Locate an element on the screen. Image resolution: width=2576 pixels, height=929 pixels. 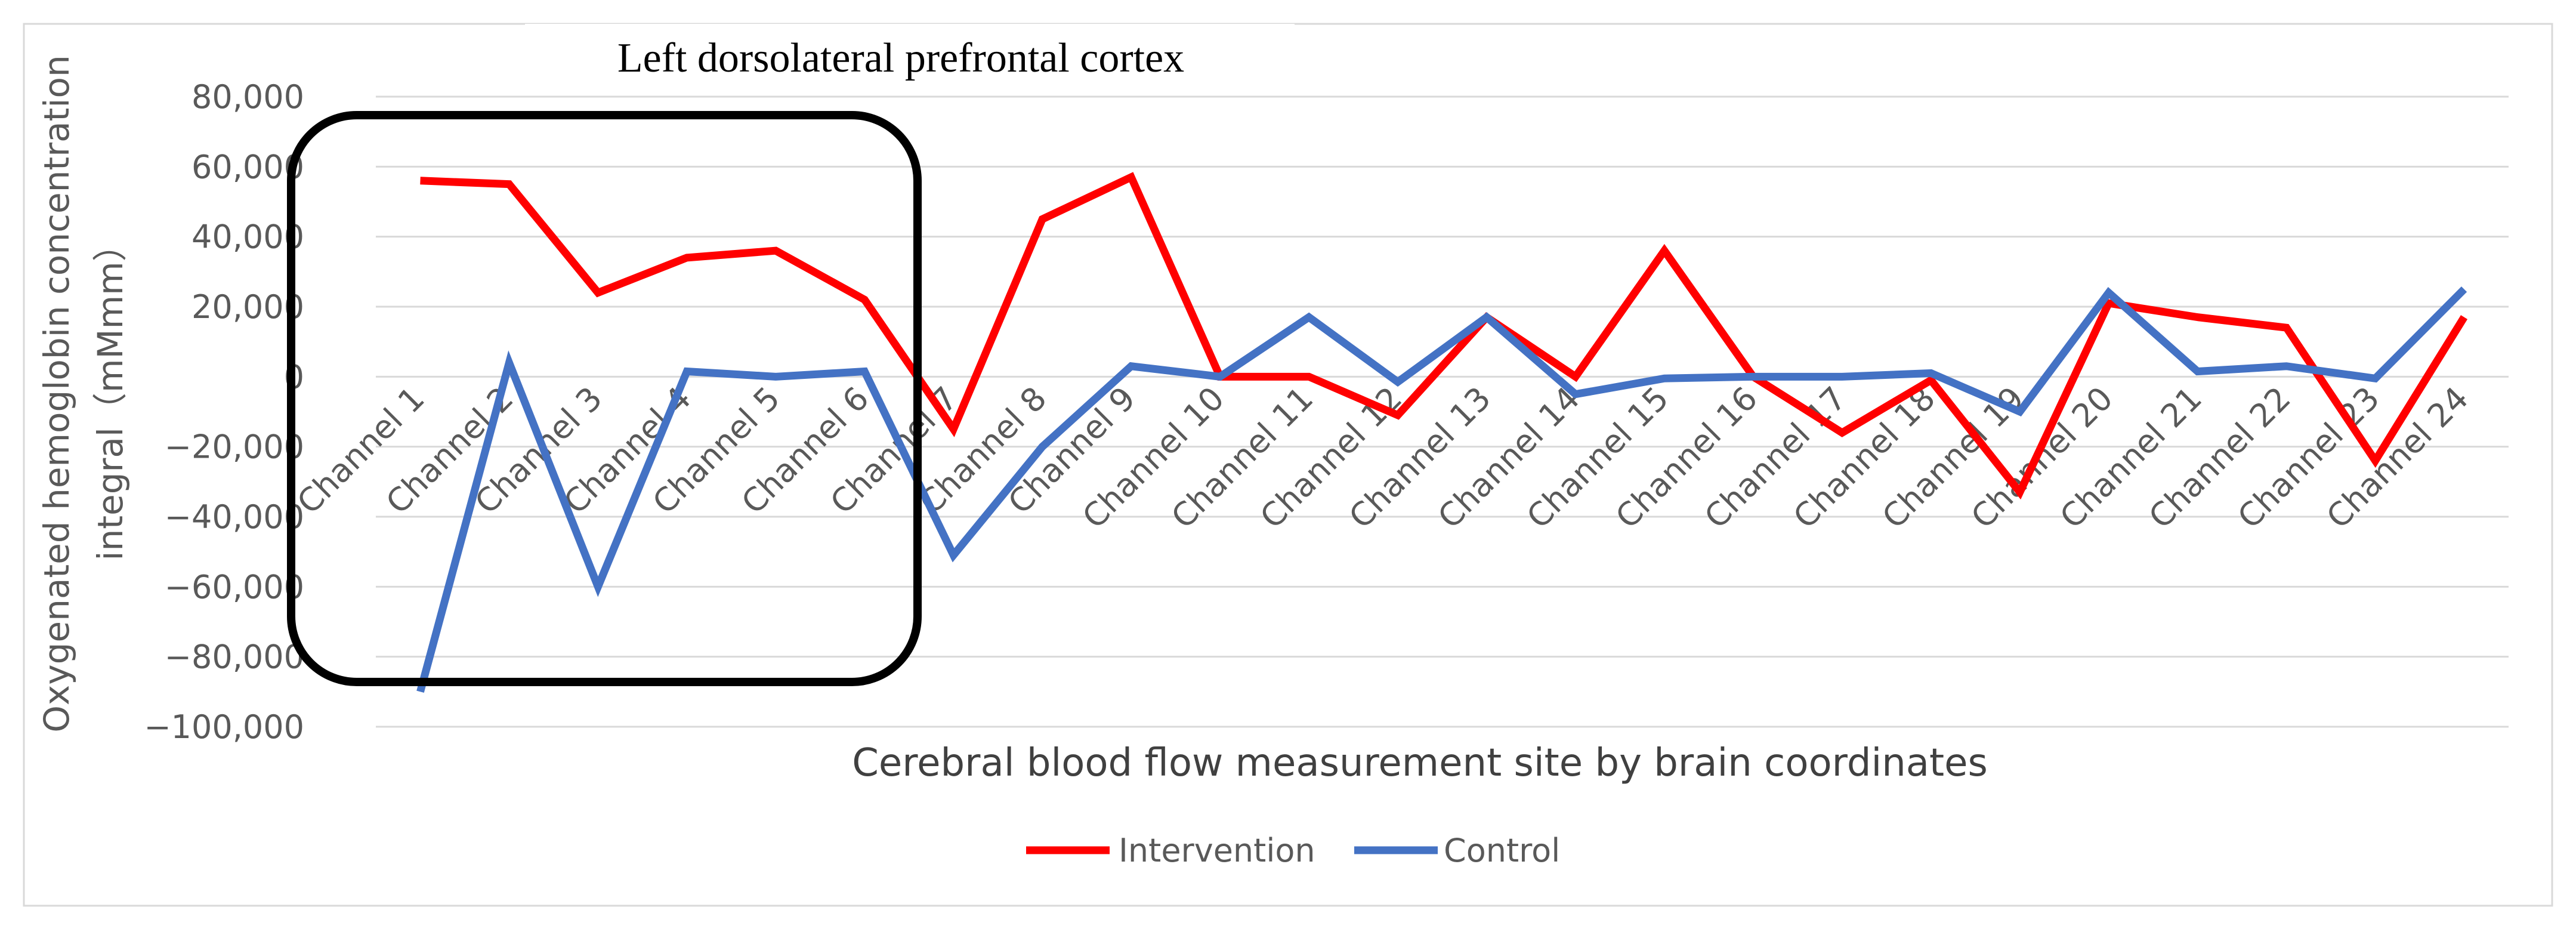
y-tick-label: −60,000 is located at coordinates (235, 587).